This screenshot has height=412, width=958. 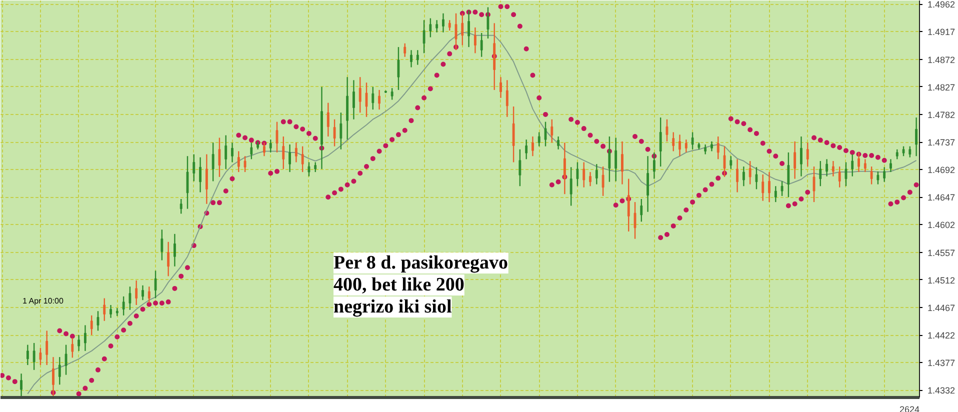 What do you see at coordinates (942, 87) in the screenshot?
I see `y-tick-label: 1.4827` at bounding box center [942, 87].